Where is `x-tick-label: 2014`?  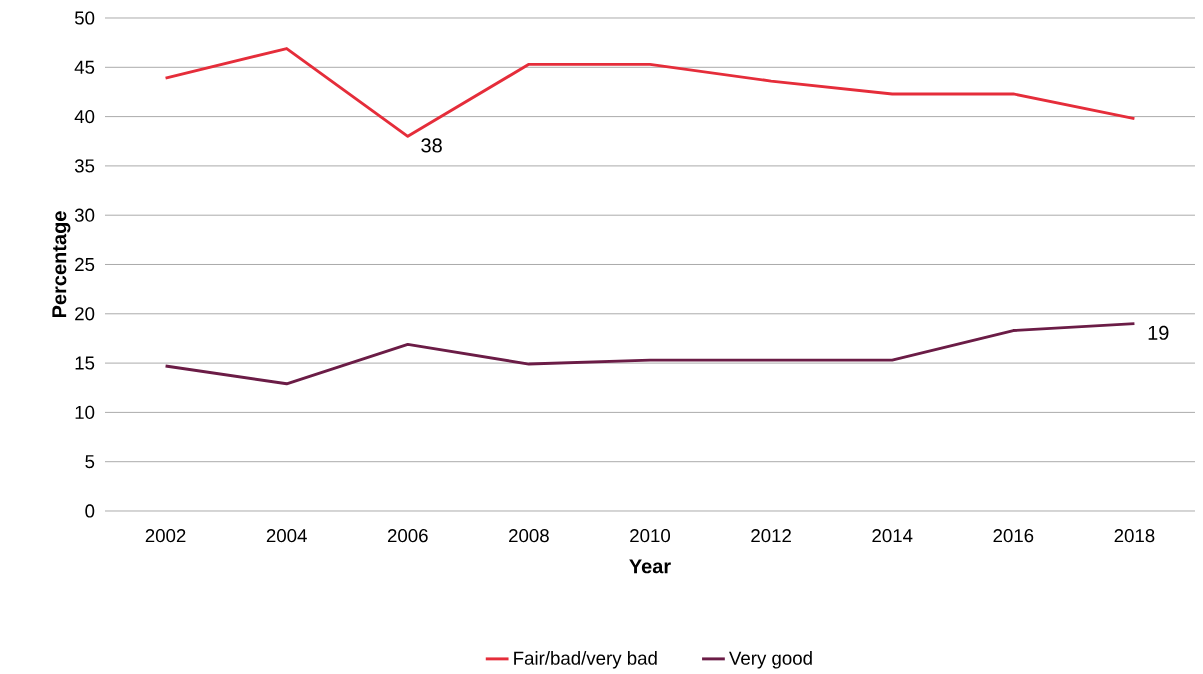 x-tick-label: 2014 is located at coordinates (892, 536).